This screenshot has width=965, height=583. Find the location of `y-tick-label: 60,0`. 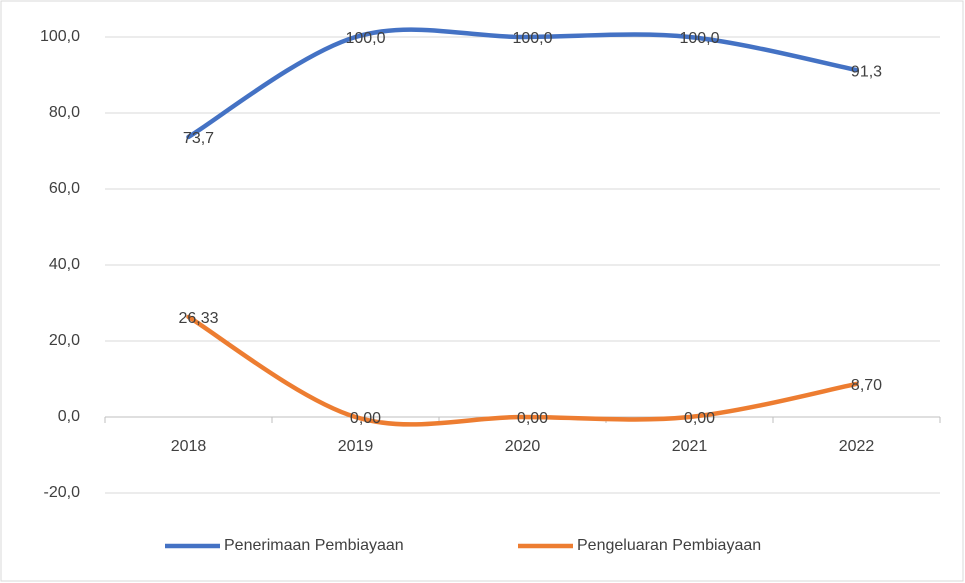

y-tick-label: 60,0 is located at coordinates (64, 188).